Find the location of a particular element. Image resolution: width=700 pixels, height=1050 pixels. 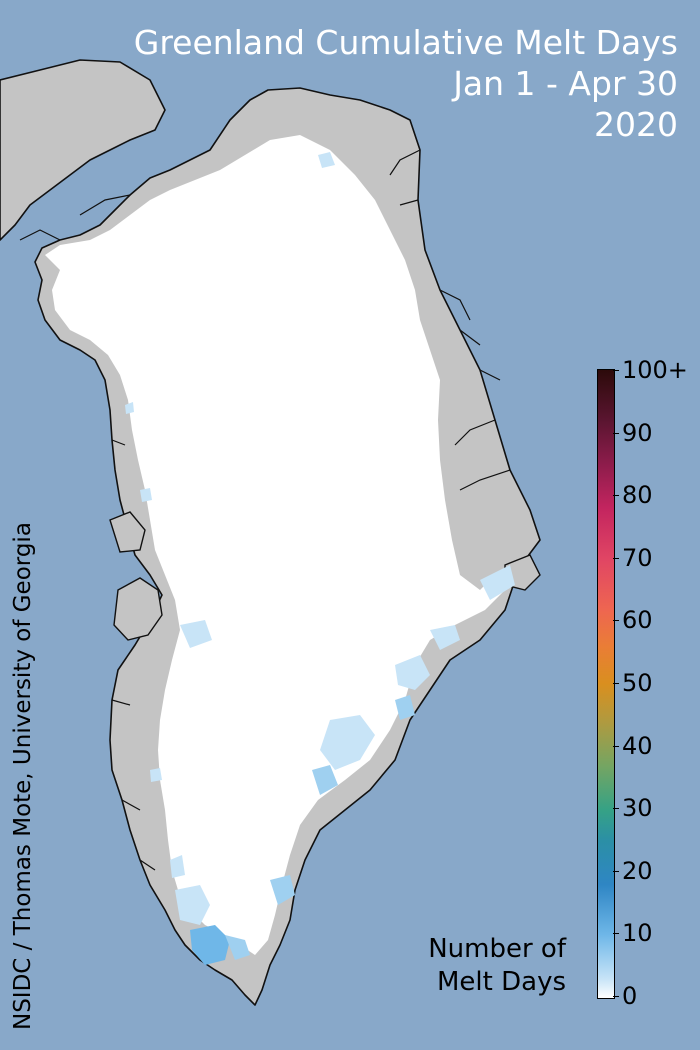

title-line-1: Greenland Cumulative Melt Days is located at coordinates (405, 42).